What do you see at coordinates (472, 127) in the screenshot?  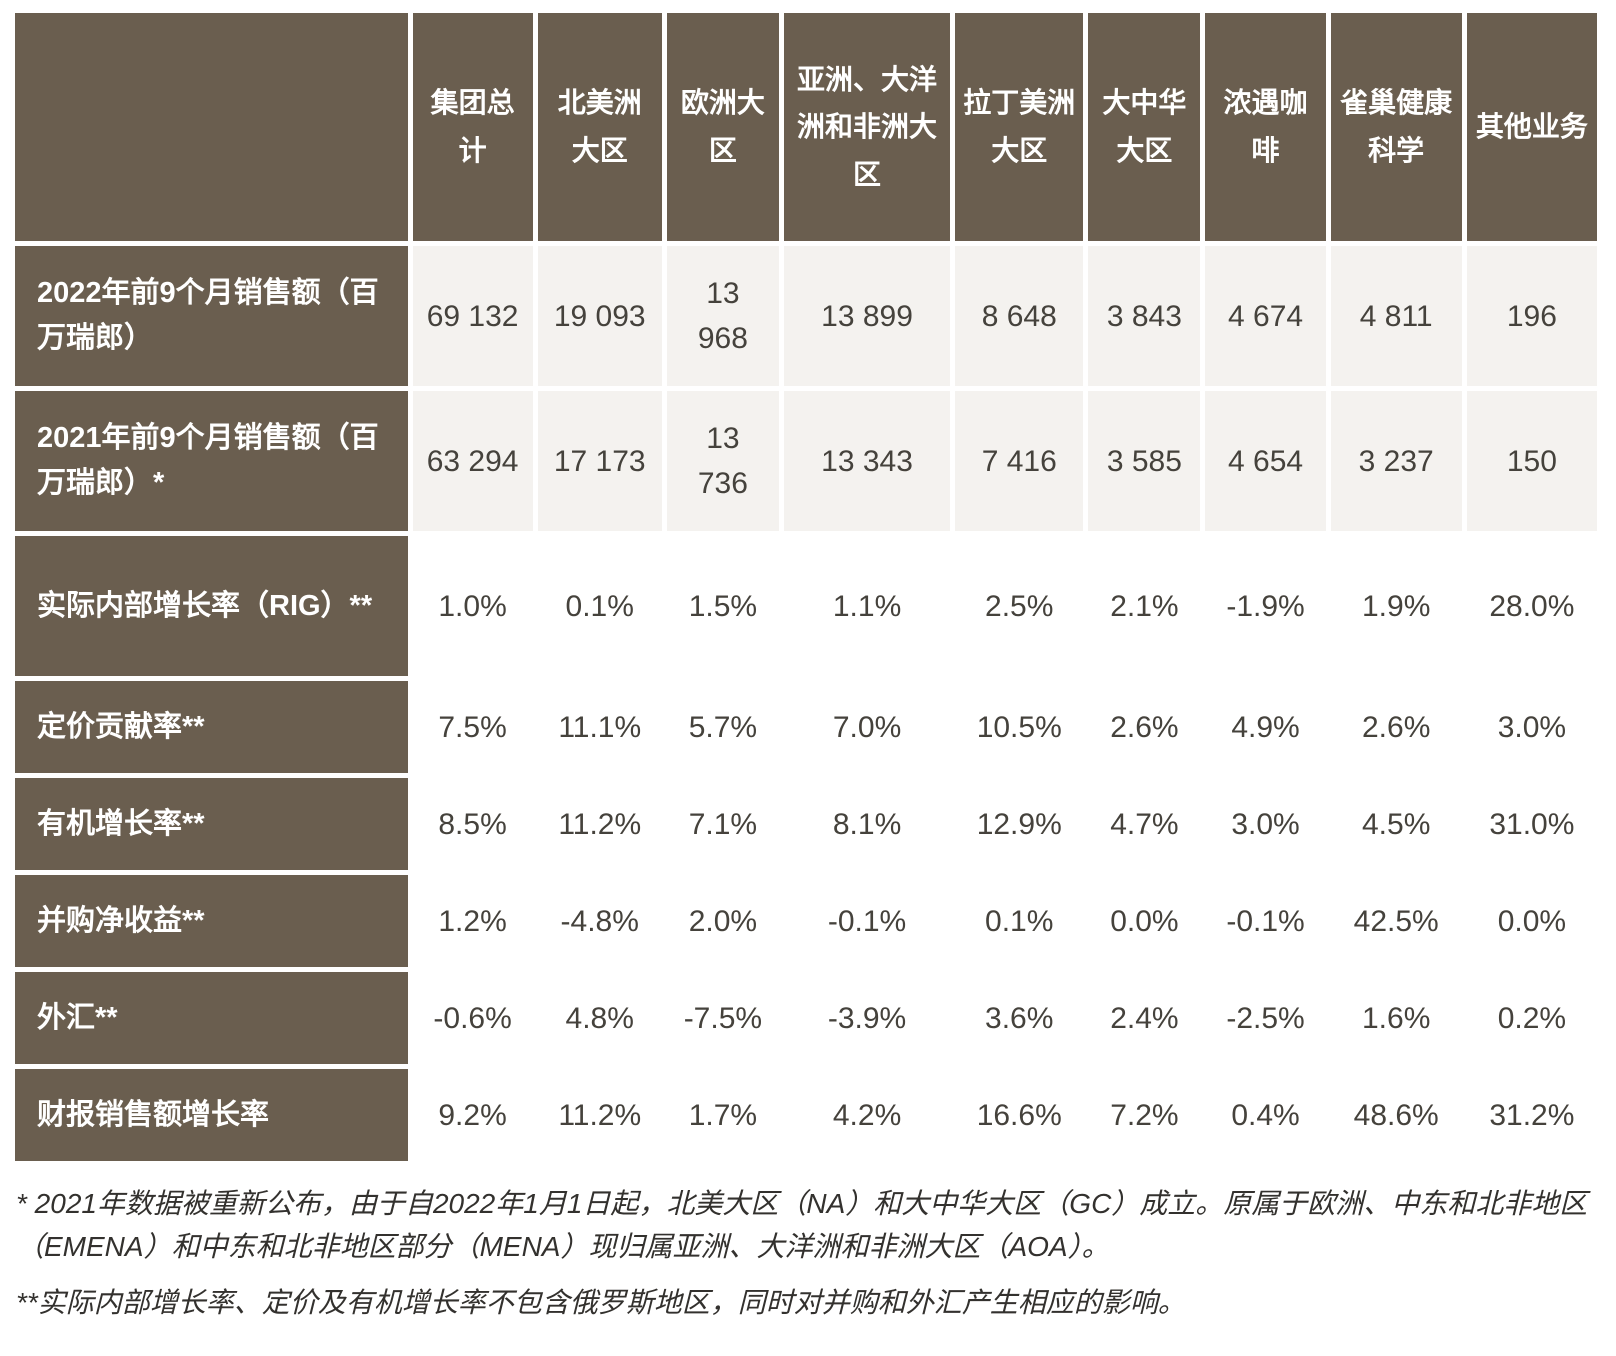 I see `column-header-group-total: 集团总计` at bounding box center [472, 127].